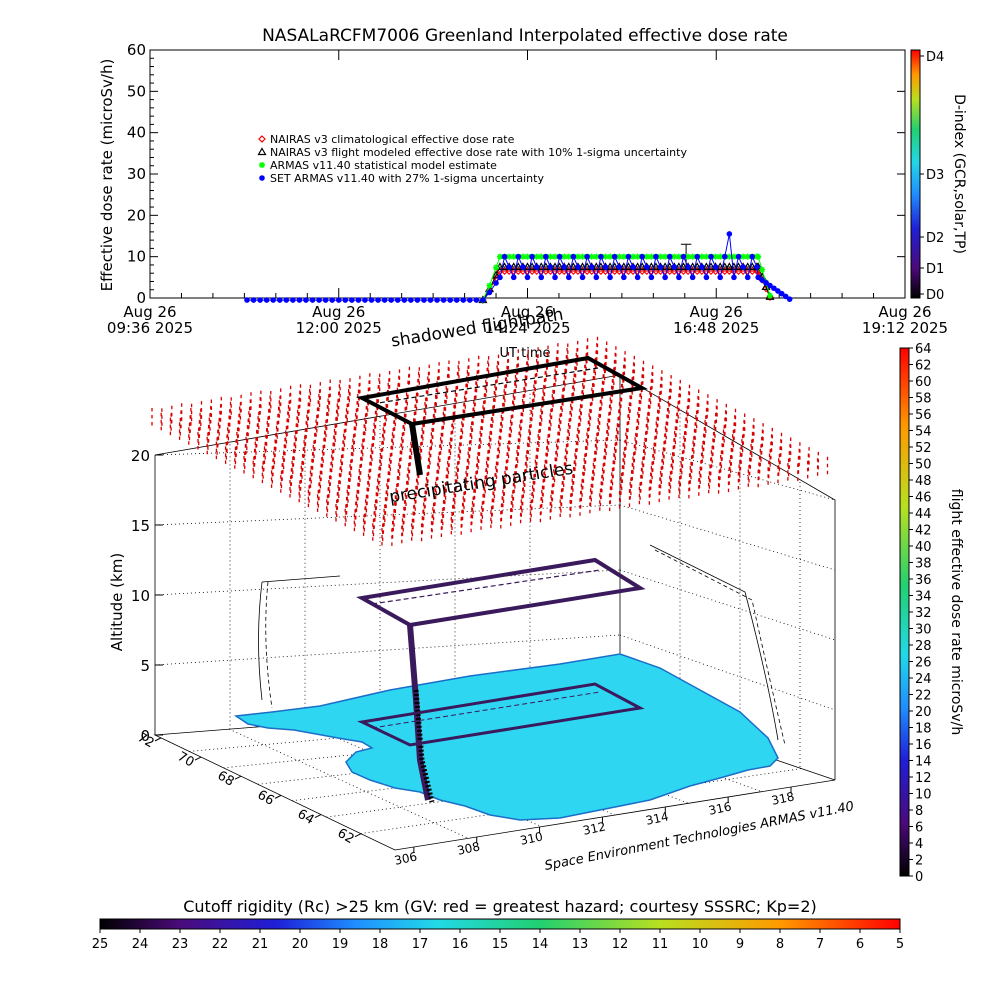 The image size is (1000, 1000). What do you see at coordinates (935, 269) in the screenshot?
I see `dindex-tick-label: D1` at bounding box center [935, 269].